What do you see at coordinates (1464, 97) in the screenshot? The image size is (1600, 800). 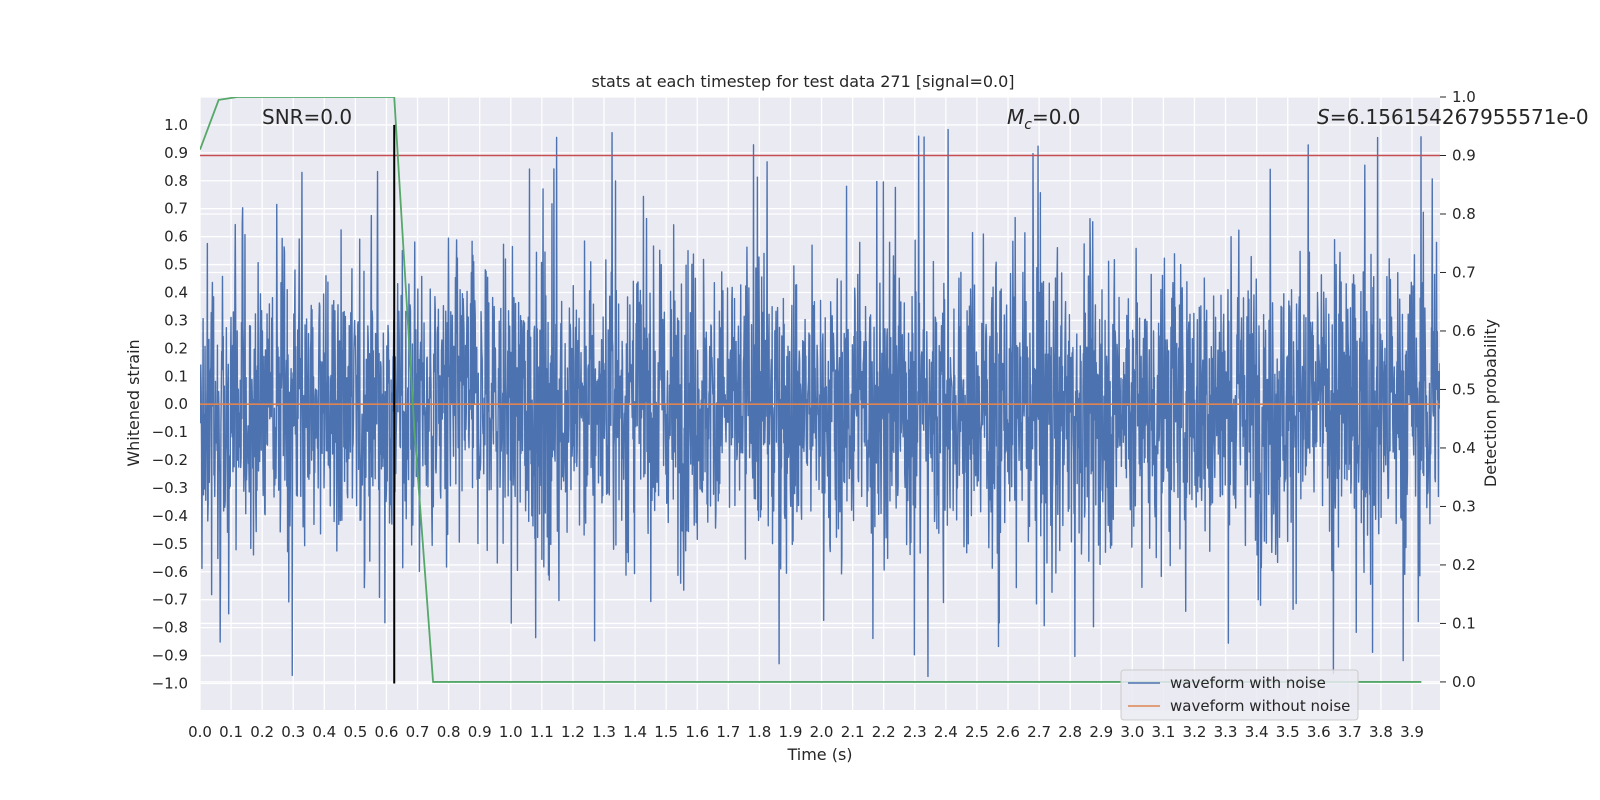 I see `y2-tick-label: 1.0` at bounding box center [1464, 97].